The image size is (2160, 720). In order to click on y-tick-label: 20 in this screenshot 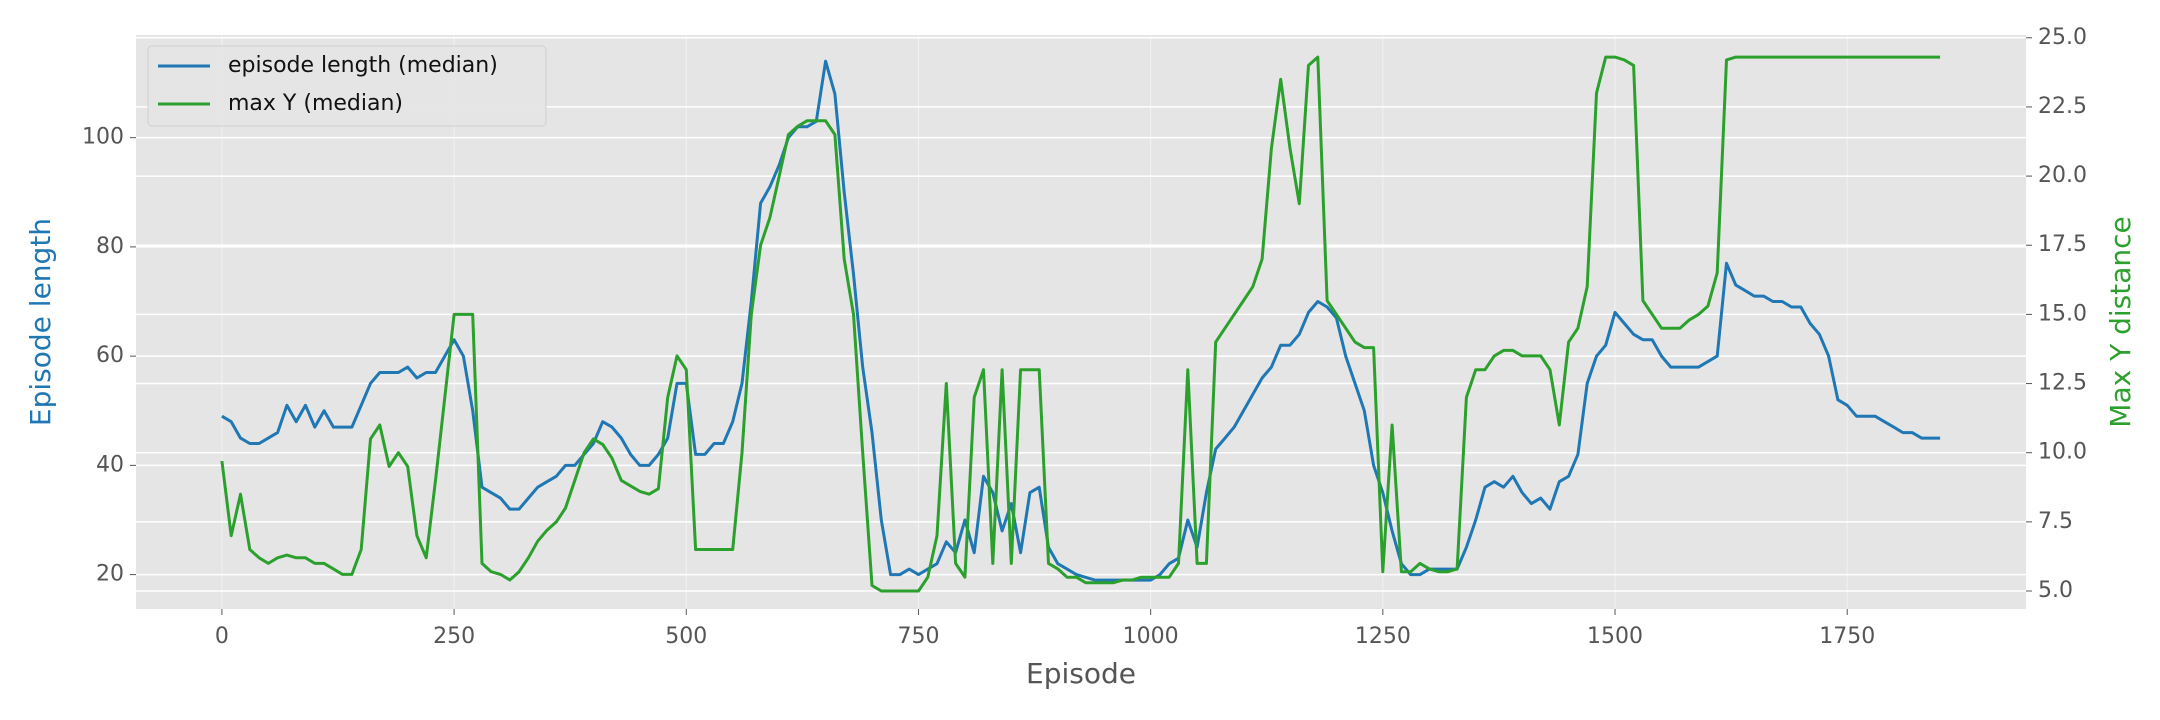, I will do `click(110, 574)`.